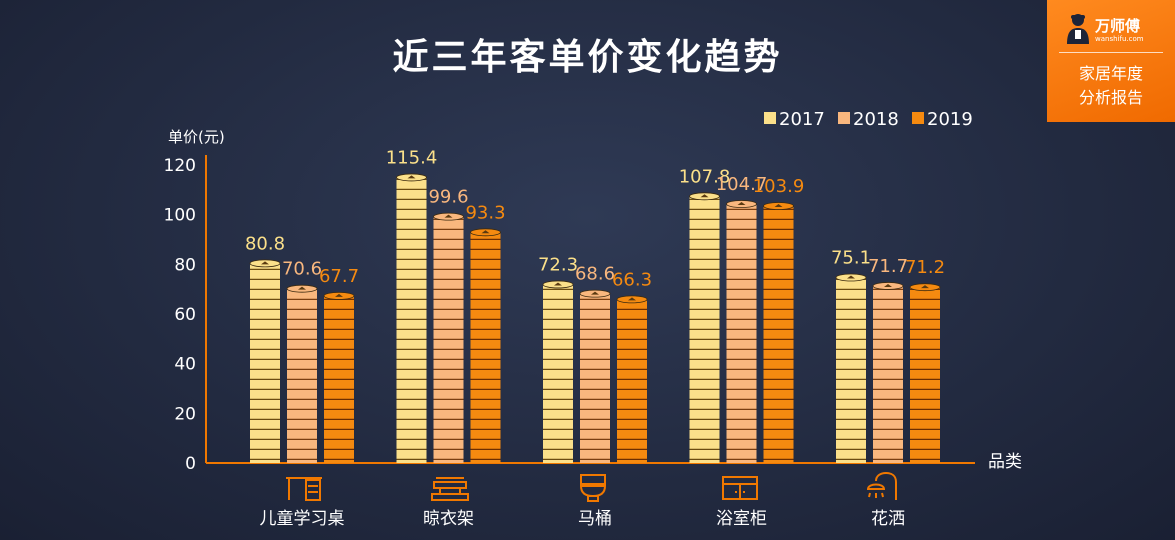  Describe the element at coordinates (1111, 61) in the screenshot. I see `brand-badge: 万师傅 wanshifu.com 家居年度 分析报告` at that location.